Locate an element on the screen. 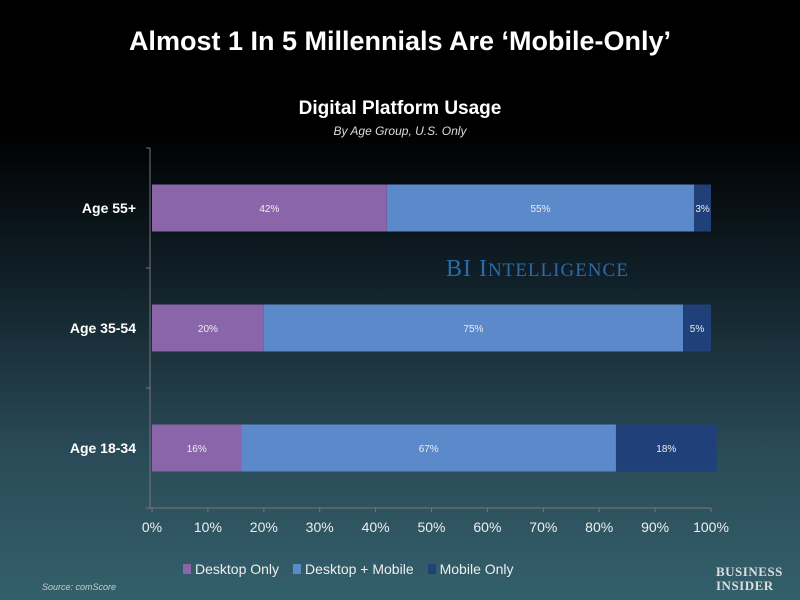  legend-item-desktop-only: Desktop Only is located at coordinates (231, 569).